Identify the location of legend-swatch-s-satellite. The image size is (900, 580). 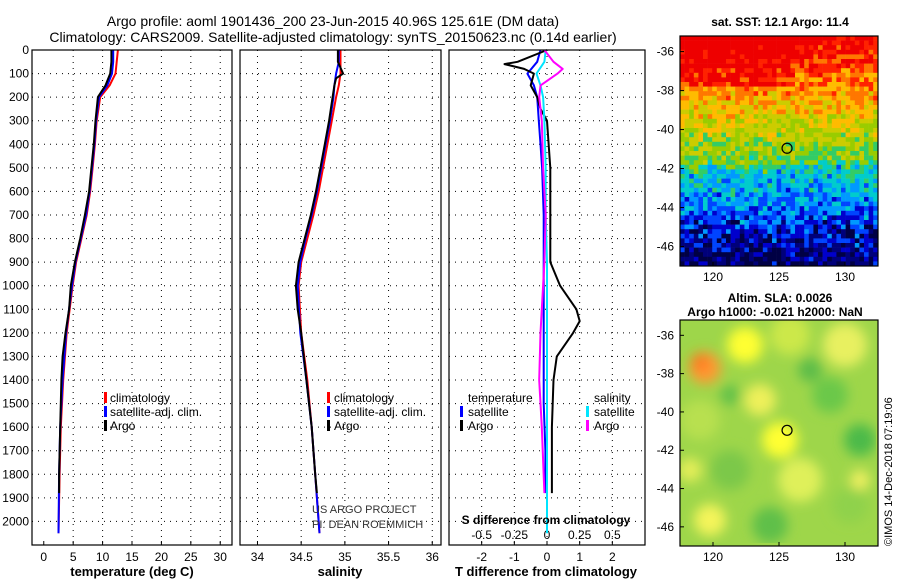
(587, 411).